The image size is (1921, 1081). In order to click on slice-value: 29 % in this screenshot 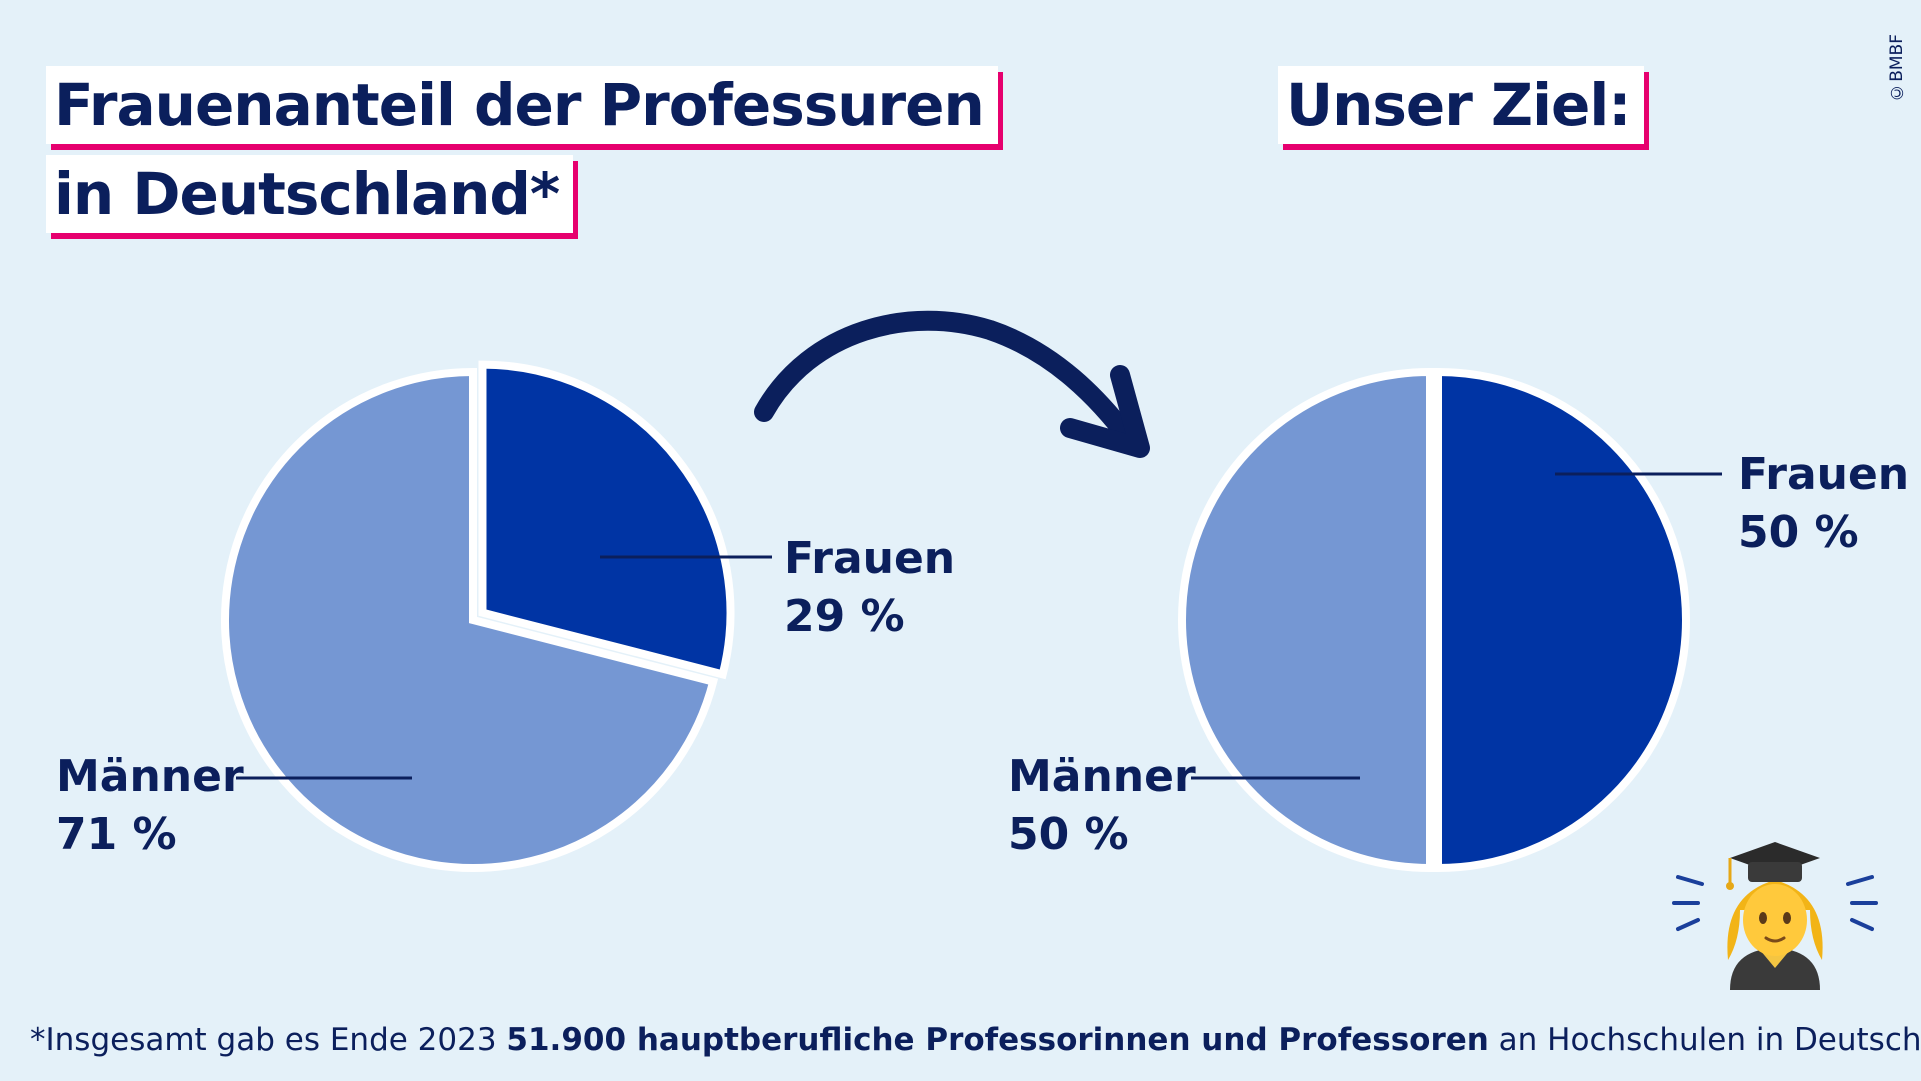, I will do `click(844, 616)`.